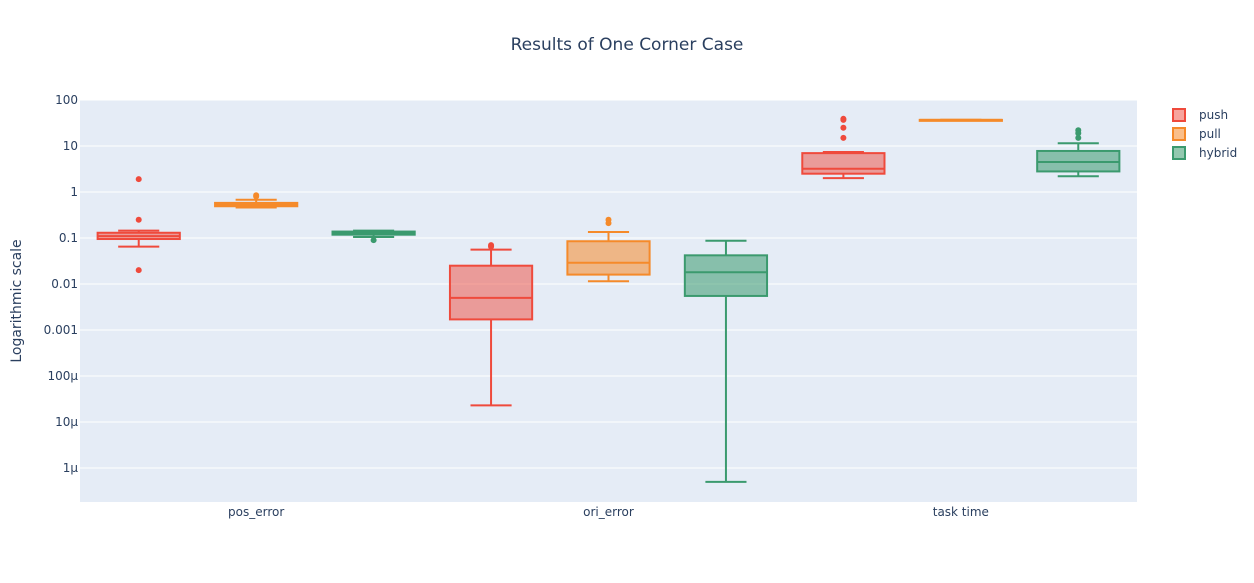 This screenshot has width=1254, height=583. What do you see at coordinates (1078, 152) in the screenshot?
I see `box-hybrid-task-time` at bounding box center [1078, 152].